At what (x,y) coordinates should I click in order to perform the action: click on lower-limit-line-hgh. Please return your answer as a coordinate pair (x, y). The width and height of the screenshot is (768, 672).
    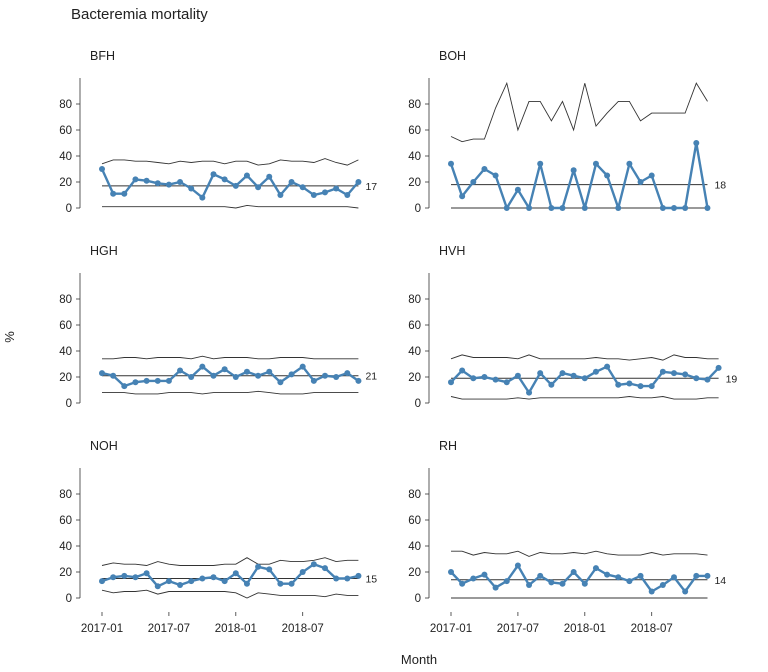
    Looking at the image, I should click on (230, 392).